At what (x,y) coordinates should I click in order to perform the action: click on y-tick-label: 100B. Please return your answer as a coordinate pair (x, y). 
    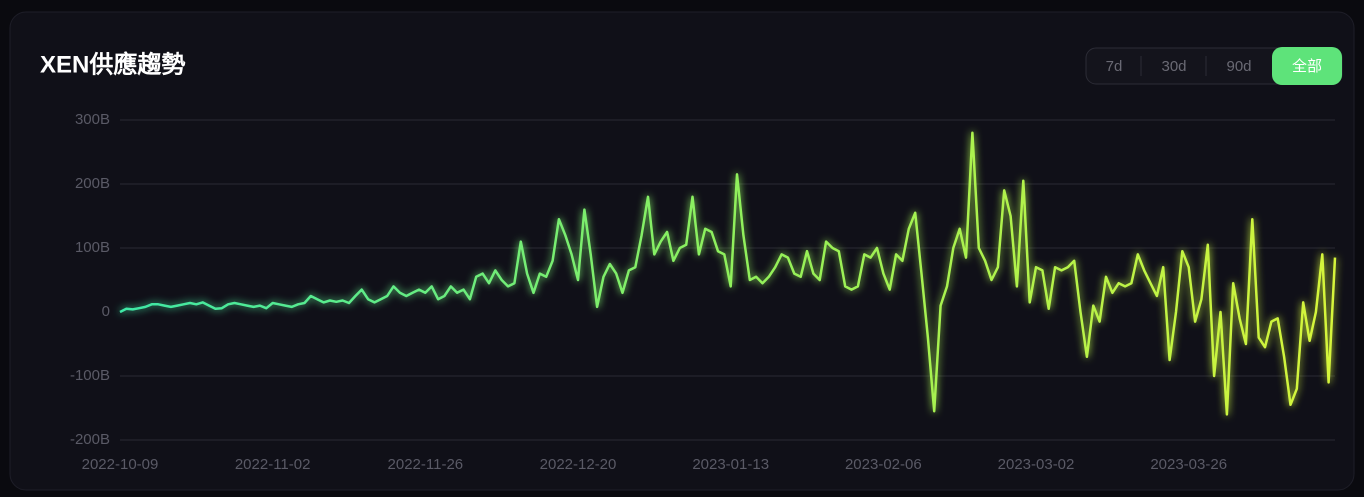
    Looking at the image, I should click on (92, 247).